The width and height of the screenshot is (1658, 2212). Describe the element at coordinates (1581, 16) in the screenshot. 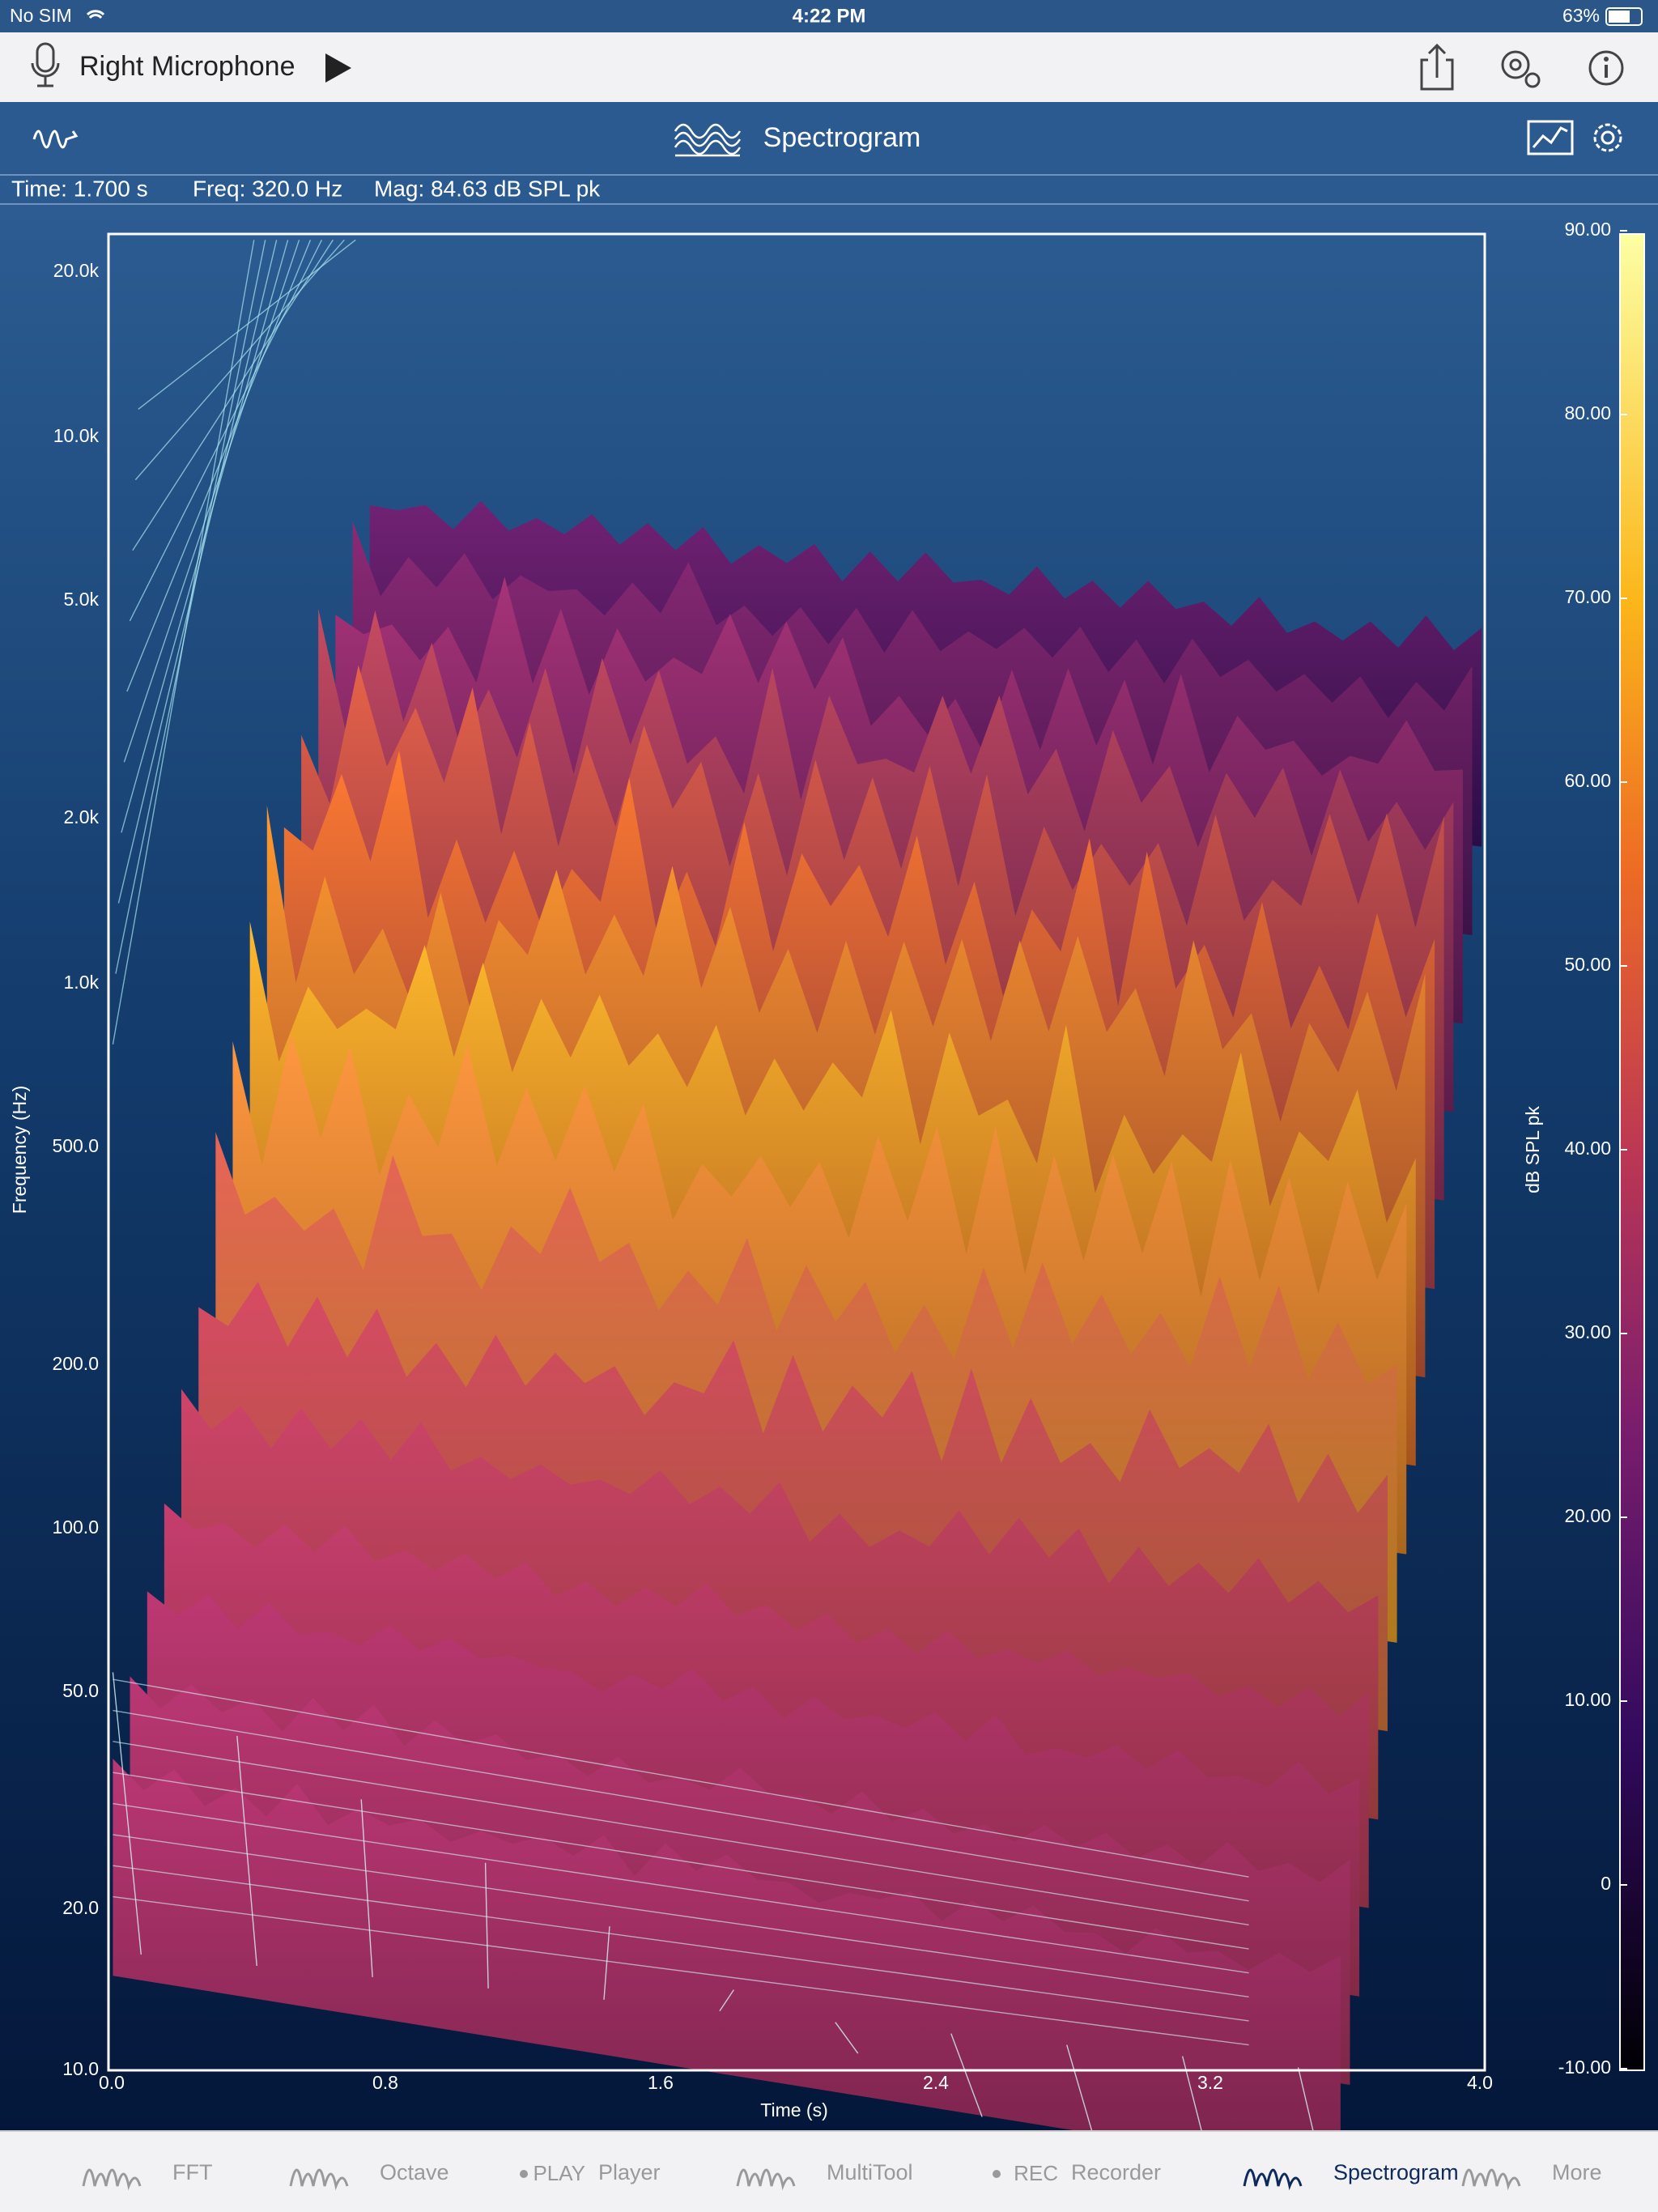

I see `battery-percent: 63%` at that location.